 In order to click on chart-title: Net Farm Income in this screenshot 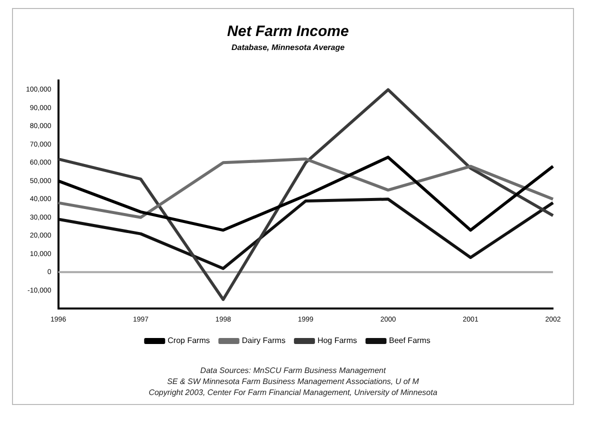, I will do `click(288, 31)`.